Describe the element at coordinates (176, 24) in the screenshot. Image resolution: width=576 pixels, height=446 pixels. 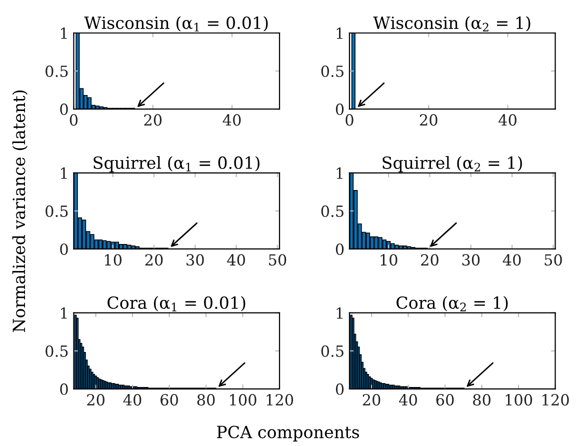
I see `chart-title: Wisconsin (α$_{1}$ = 0.01)` at that location.